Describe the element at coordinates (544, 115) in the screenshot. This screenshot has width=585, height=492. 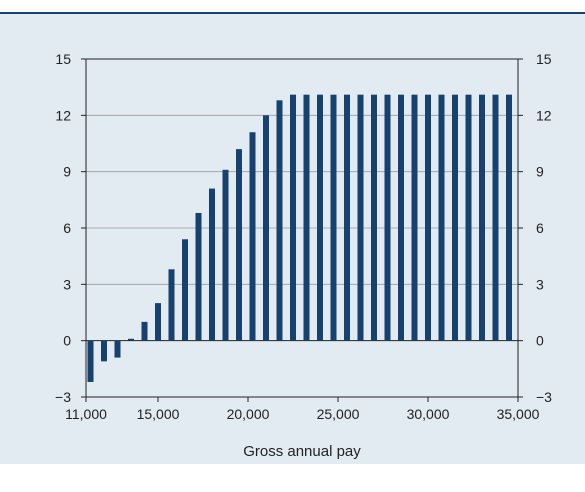
I see `y-tick-label-right: 12` at that location.